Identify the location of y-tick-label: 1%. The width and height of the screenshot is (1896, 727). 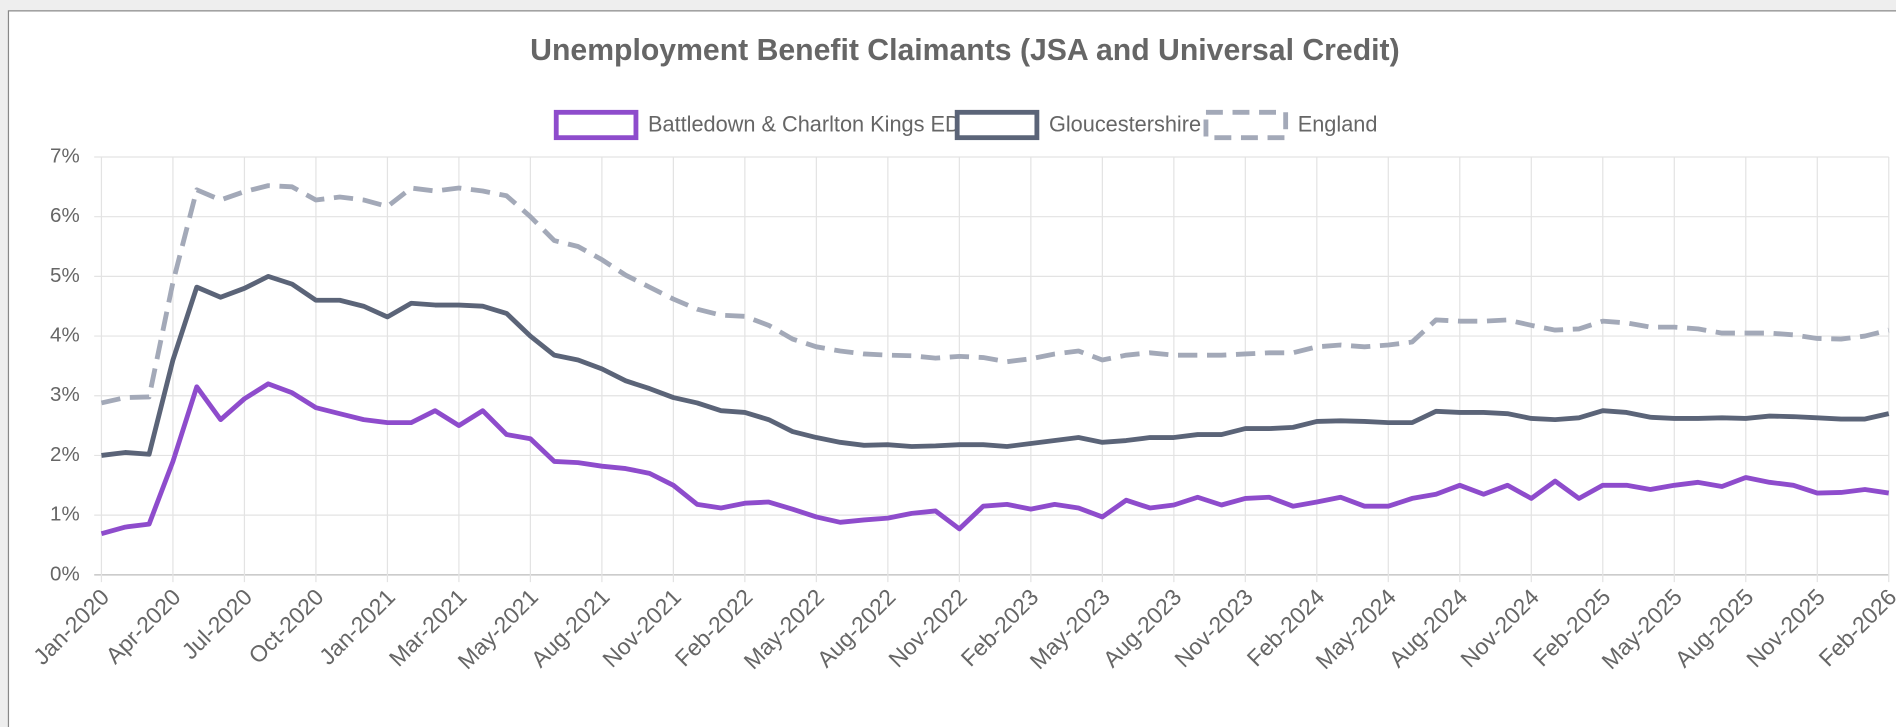
(65, 514).